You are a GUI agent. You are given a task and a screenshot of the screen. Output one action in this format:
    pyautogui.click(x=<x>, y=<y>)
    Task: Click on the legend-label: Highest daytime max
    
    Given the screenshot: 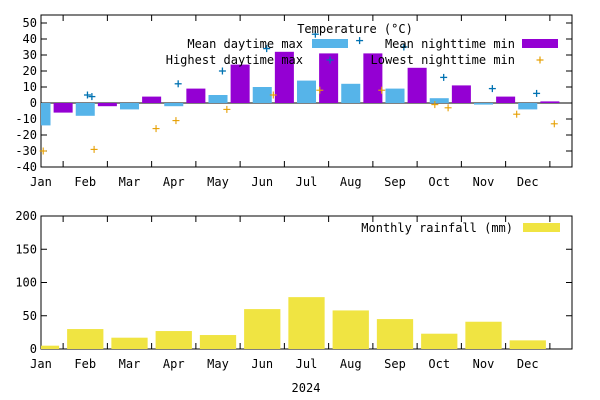 What is the action you would take?
    pyautogui.click(x=234, y=60)
    